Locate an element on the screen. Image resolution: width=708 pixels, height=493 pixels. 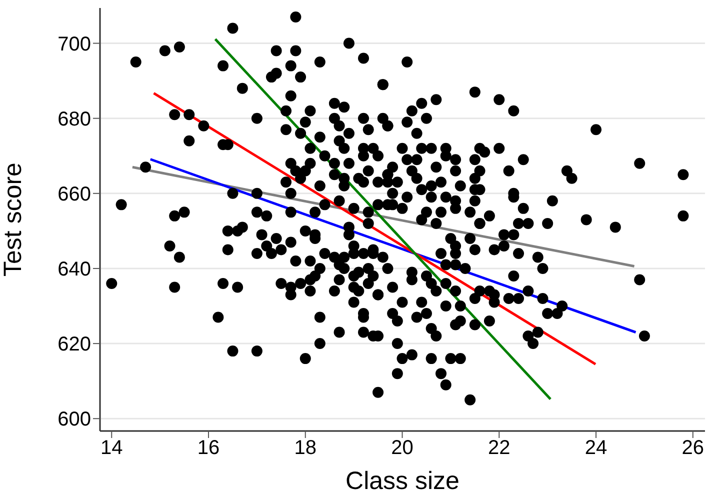
x-axis-title: Class size is located at coordinates (403, 480).